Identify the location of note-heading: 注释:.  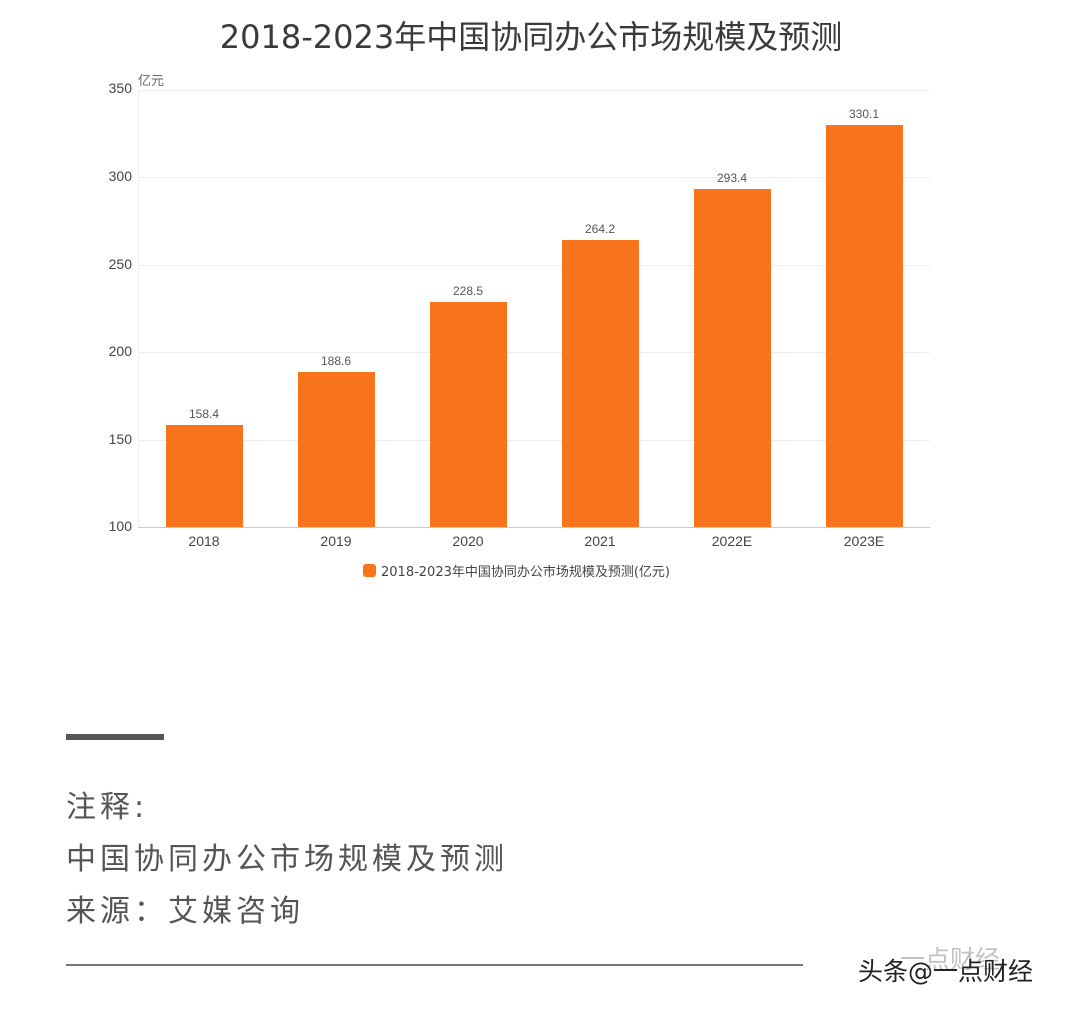
(107, 807).